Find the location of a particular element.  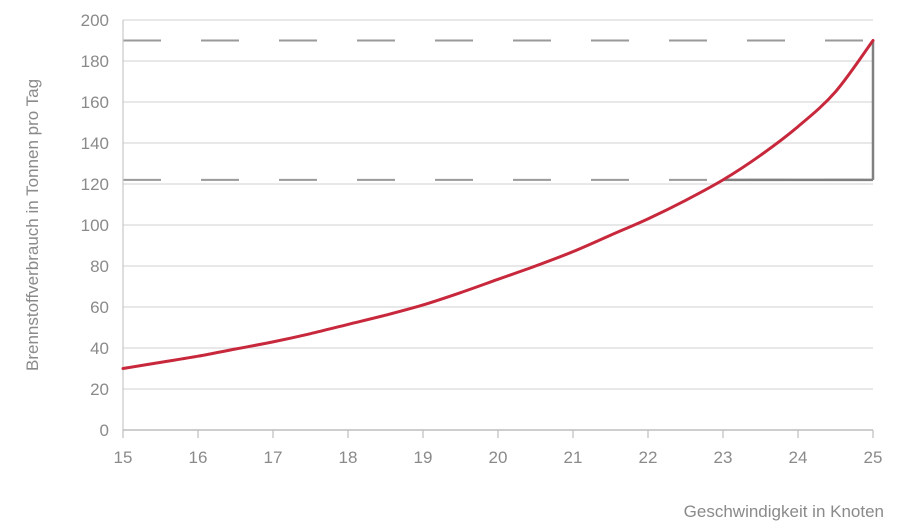

x-tick-label: 17 is located at coordinates (273, 457).